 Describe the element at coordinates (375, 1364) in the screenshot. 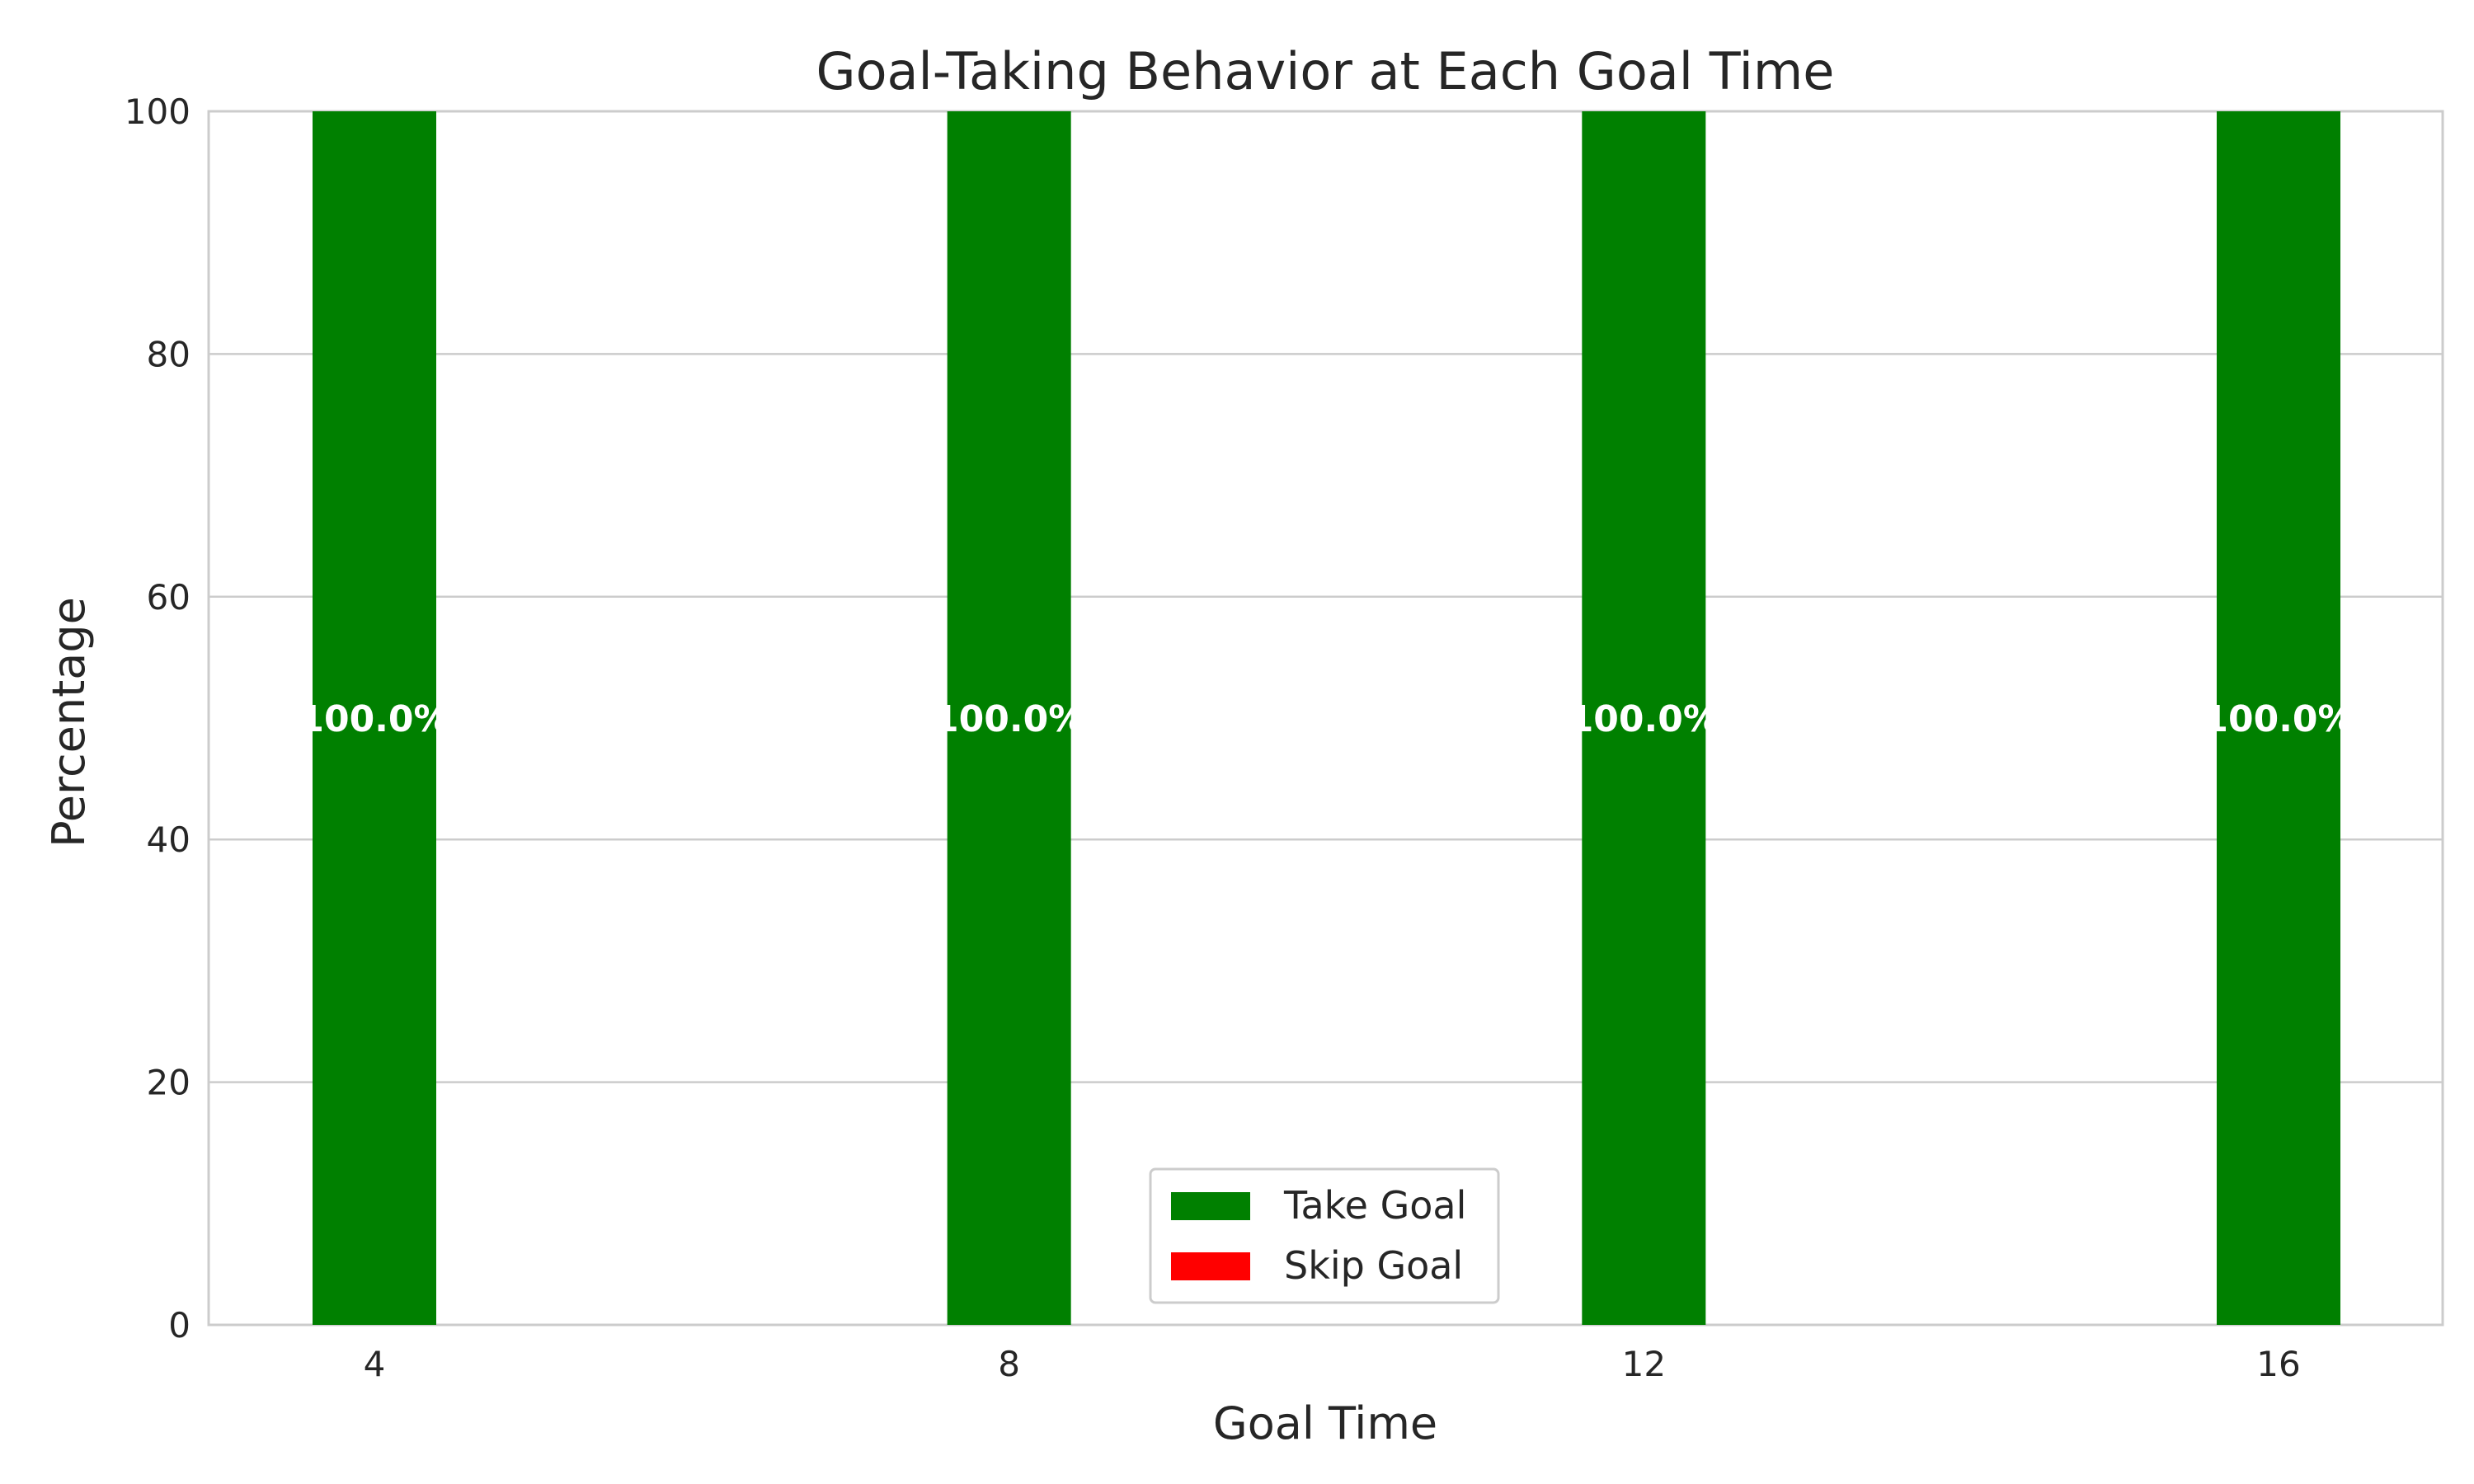

I see `x-tick-label: 4` at that location.